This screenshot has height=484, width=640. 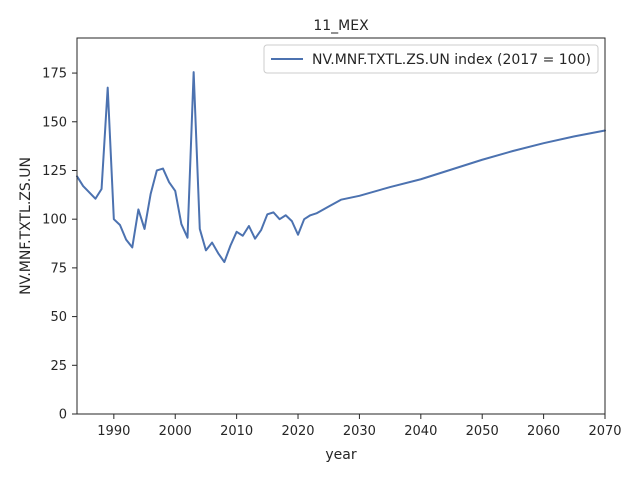 I want to click on x-tick-label: 2070, so click(x=604, y=431).